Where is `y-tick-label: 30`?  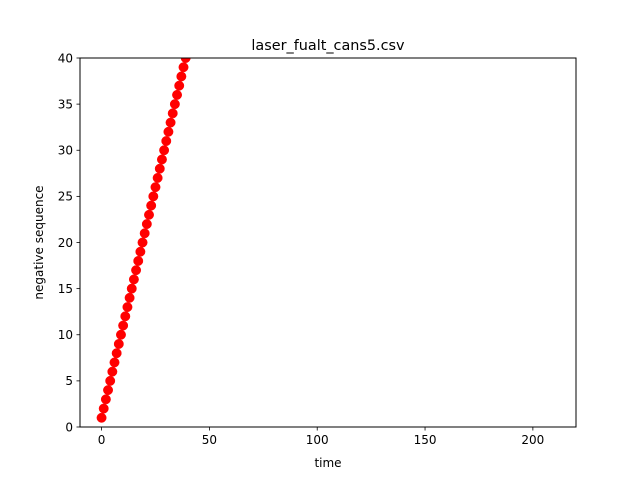
y-tick-label: 30 is located at coordinates (65, 151).